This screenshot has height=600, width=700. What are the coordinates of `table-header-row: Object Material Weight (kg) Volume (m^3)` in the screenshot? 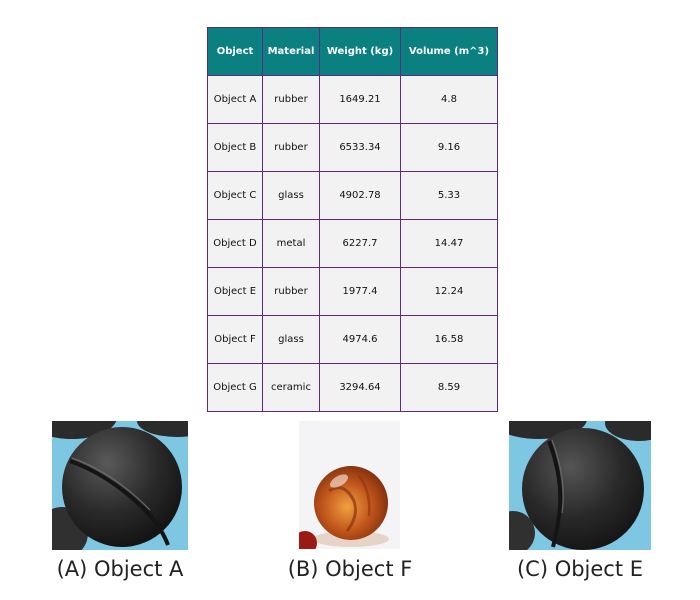 It's located at (352, 51).